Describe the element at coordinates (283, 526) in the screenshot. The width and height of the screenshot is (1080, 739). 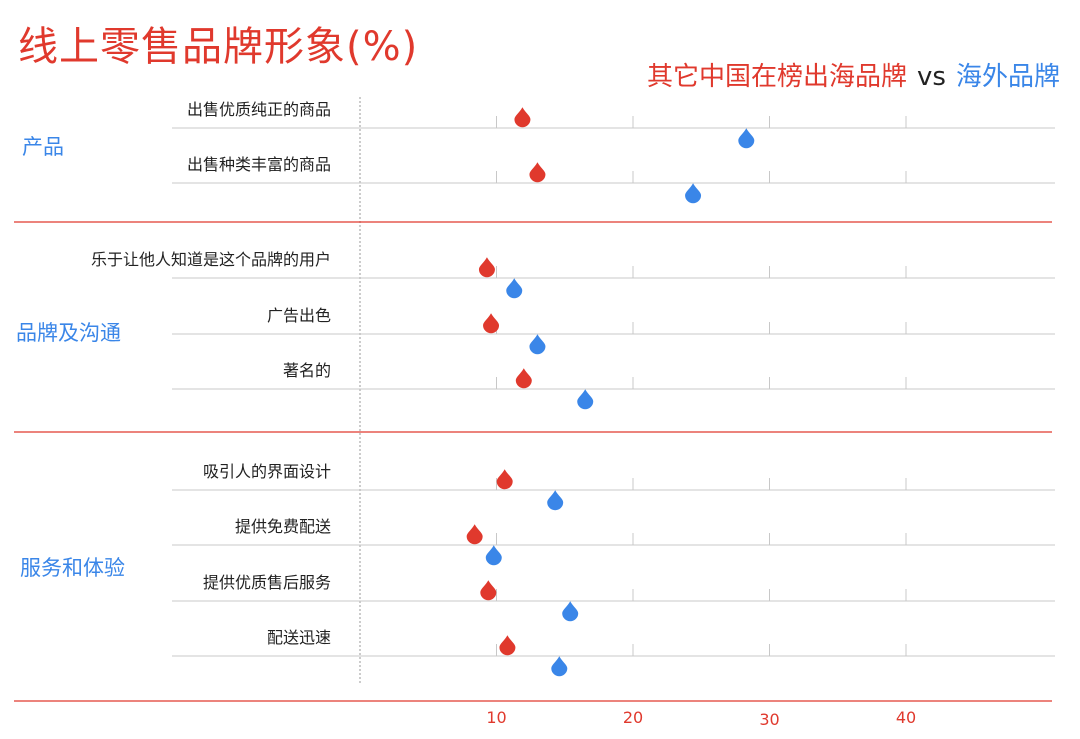
I see `category-label: 提供免费配送` at that location.